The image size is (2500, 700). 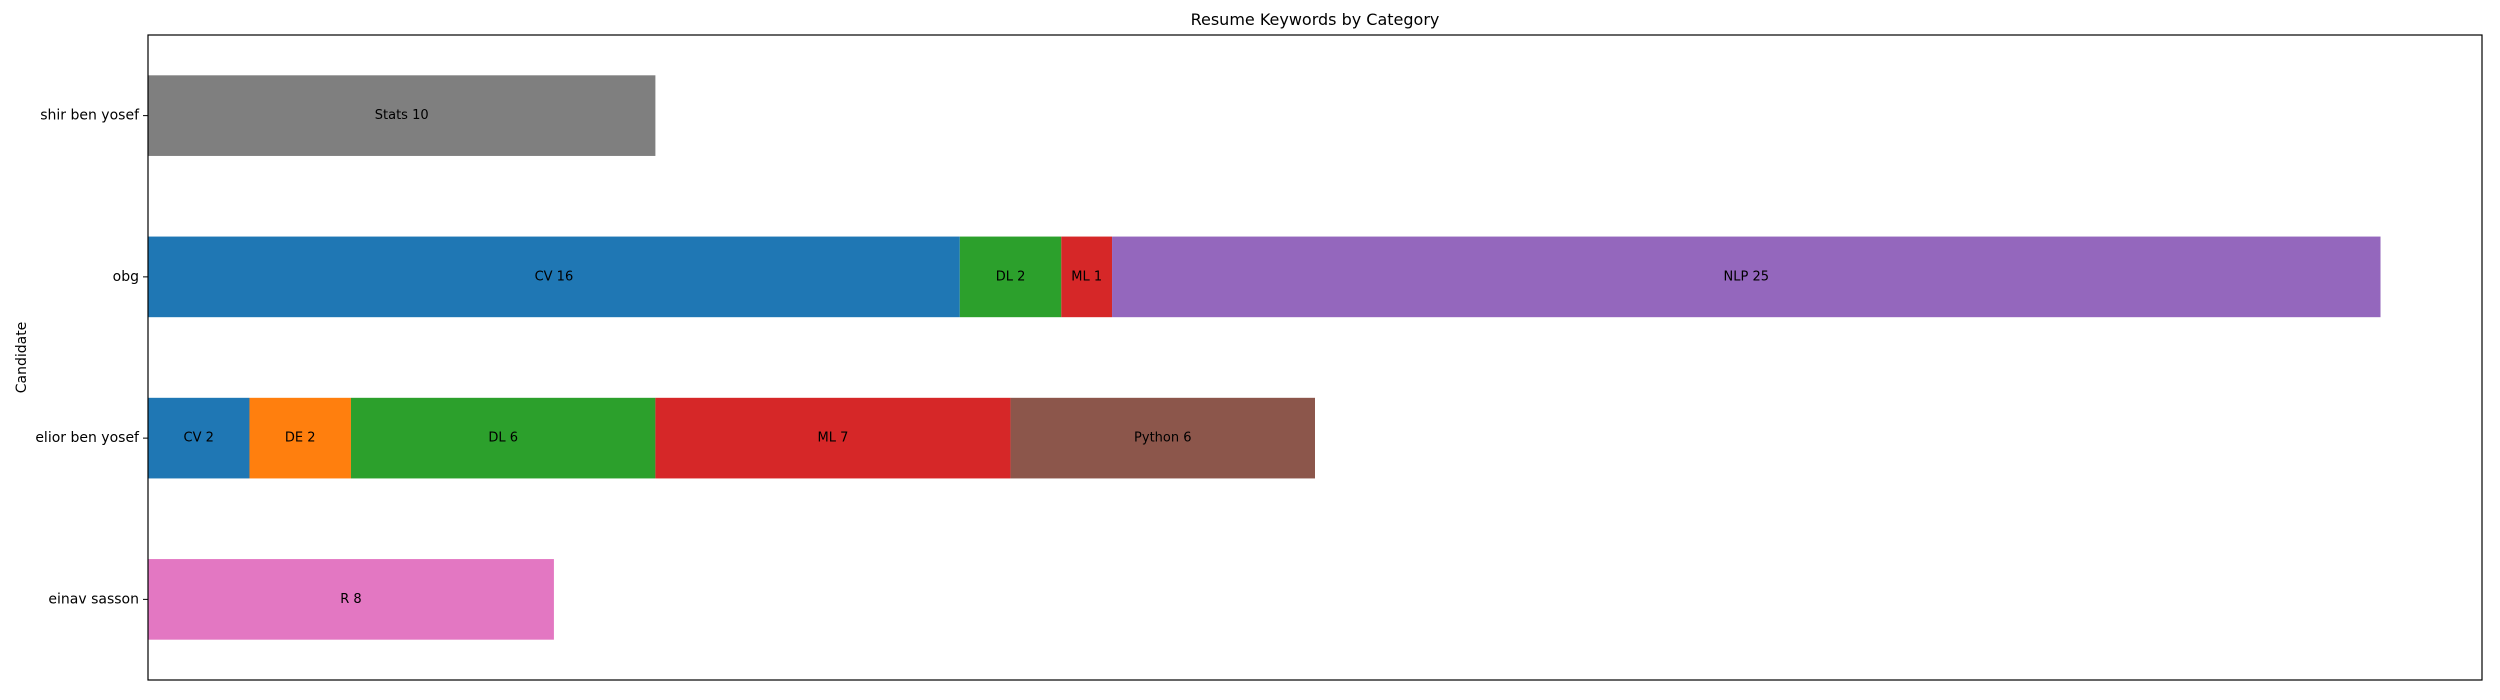 I want to click on data-label-r-0: R 8, so click(x=350, y=599).